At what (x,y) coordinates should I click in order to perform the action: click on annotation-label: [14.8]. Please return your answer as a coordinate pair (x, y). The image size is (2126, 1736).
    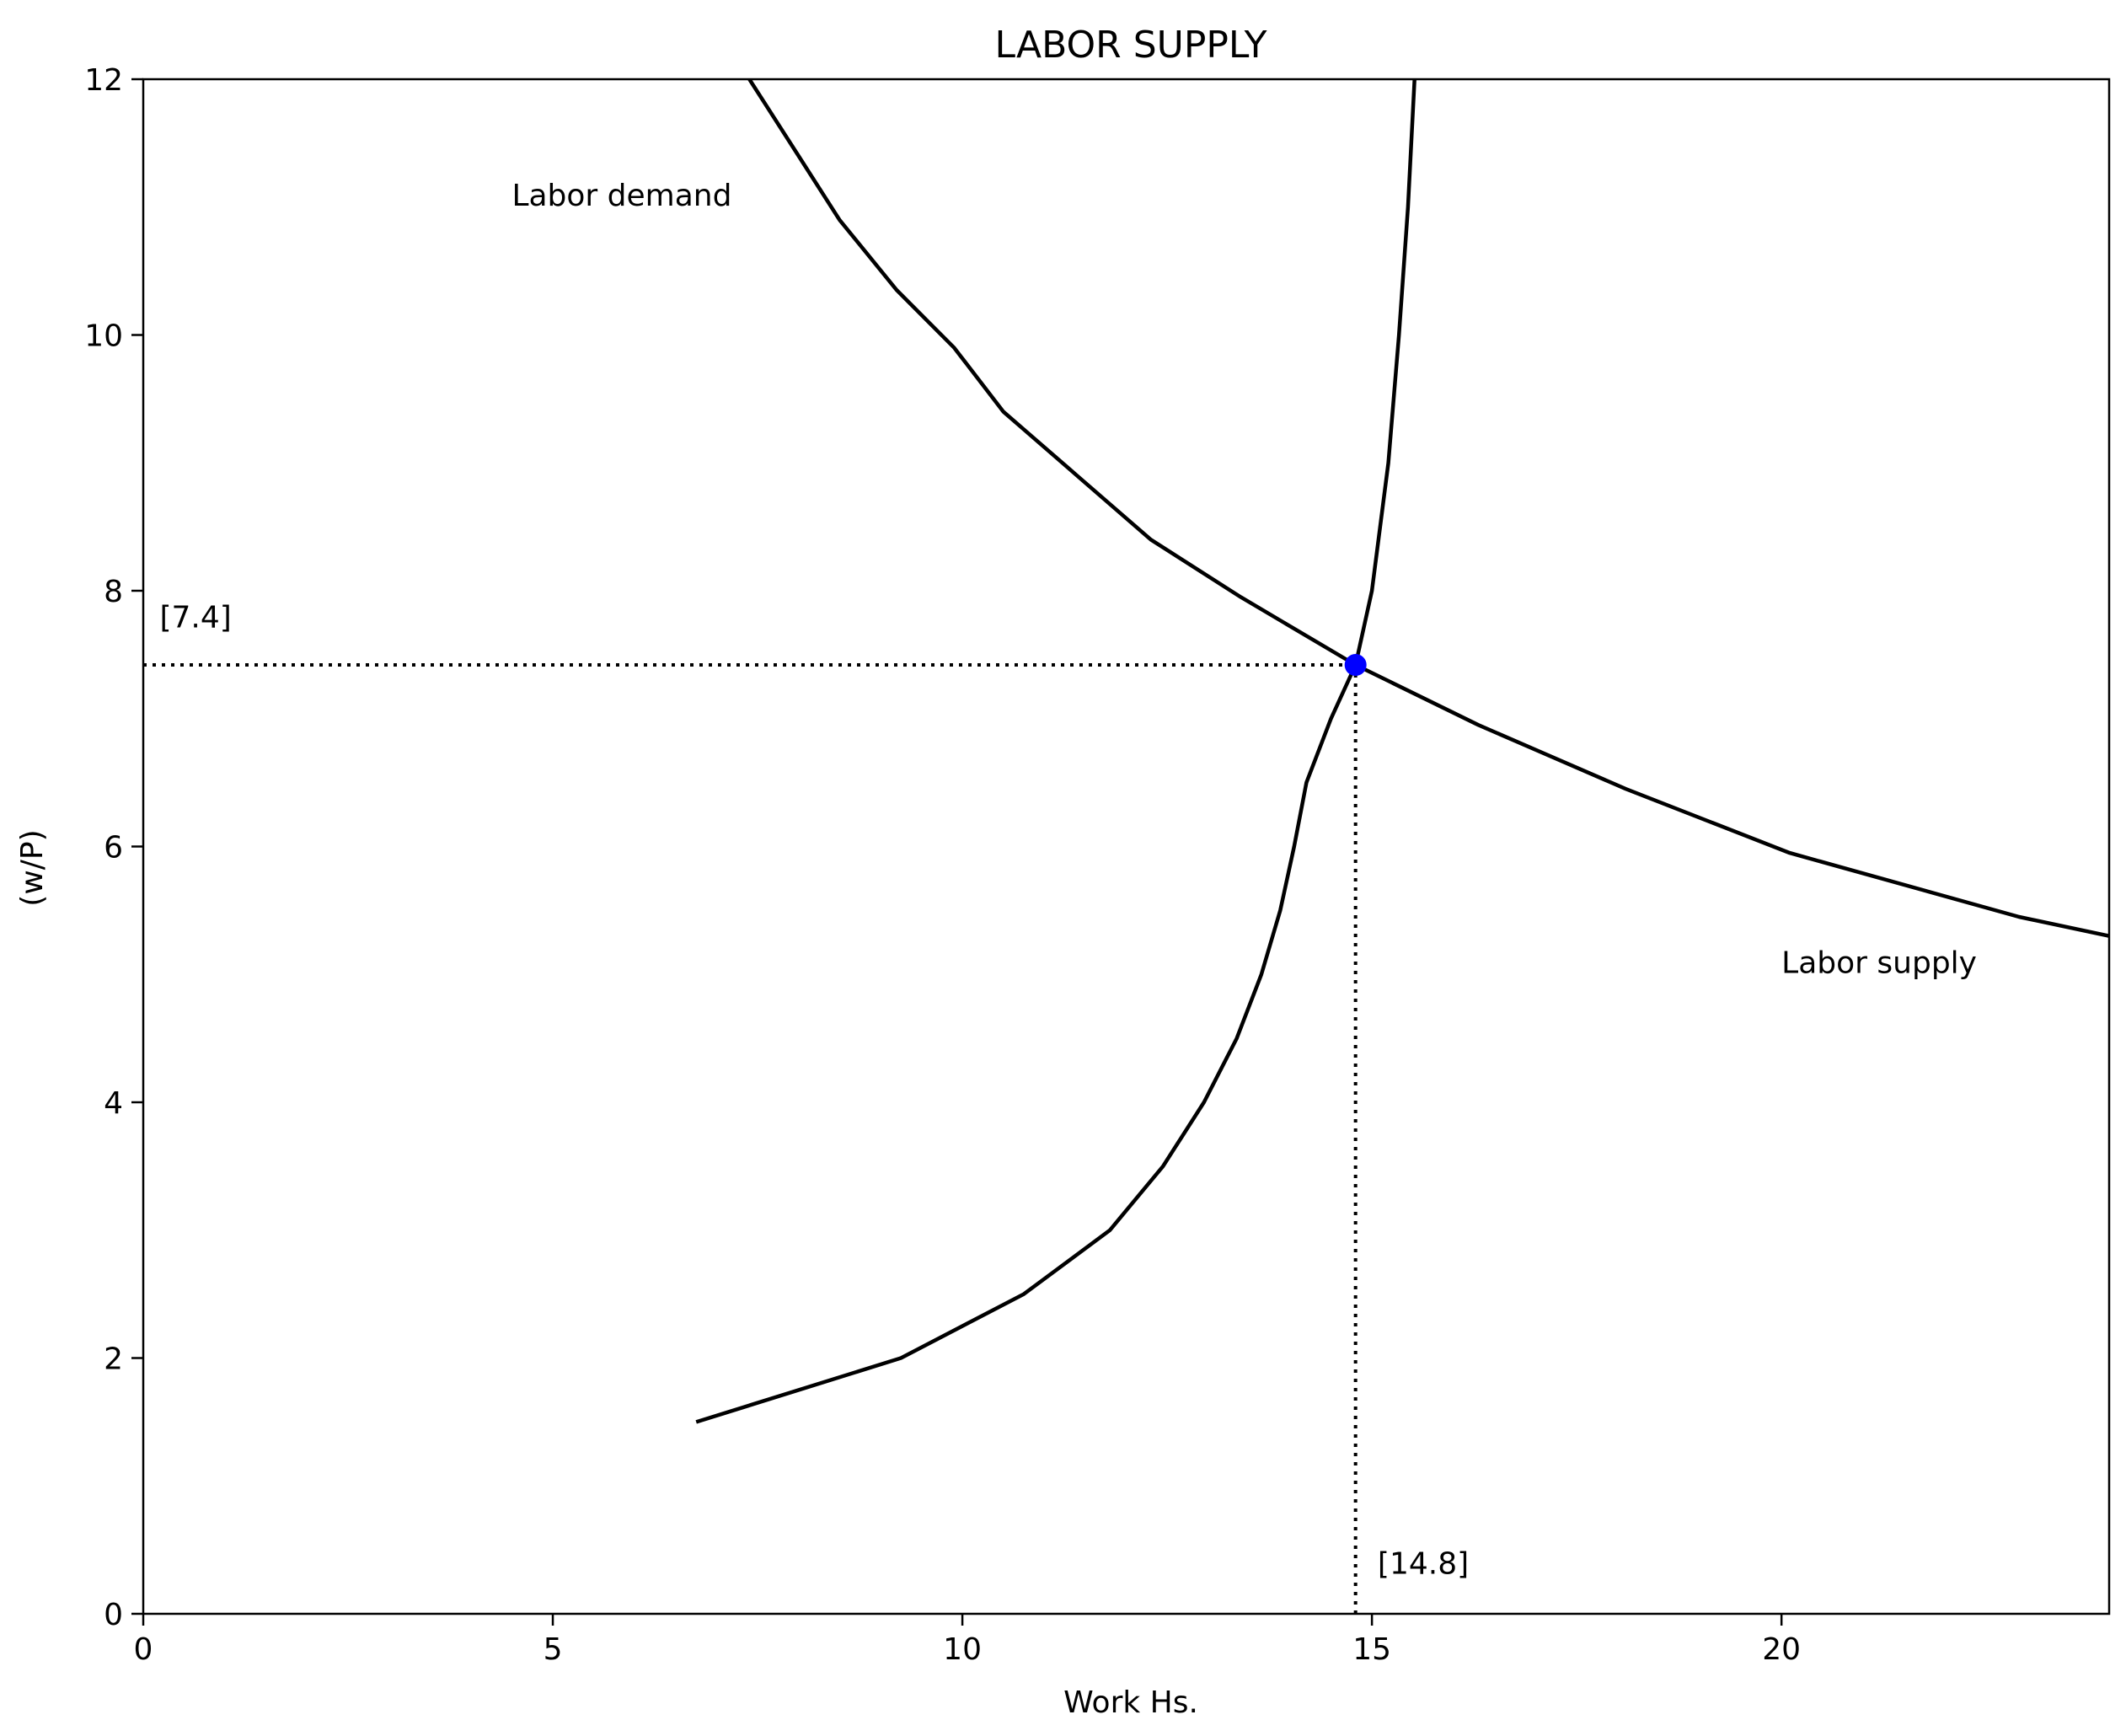
    Looking at the image, I should click on (1423, 1563).